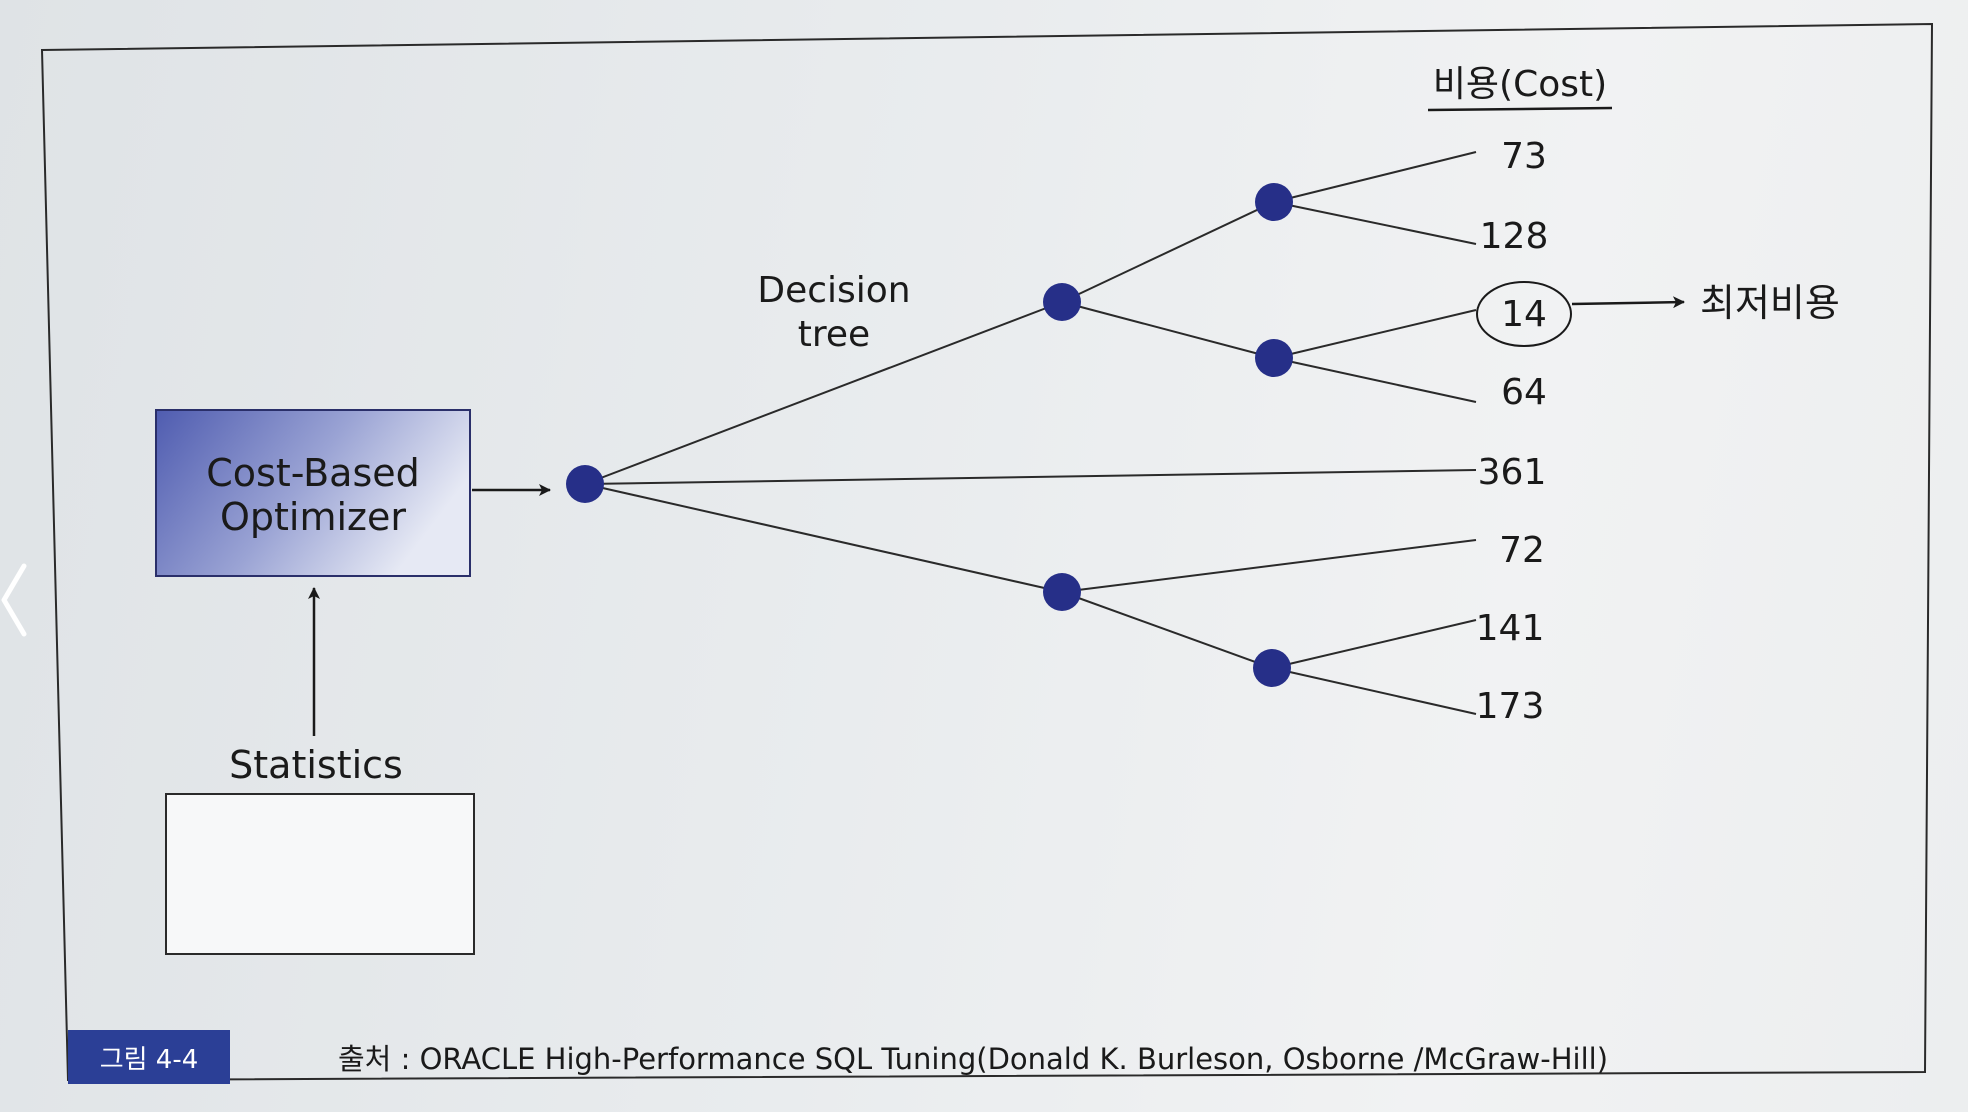 The width and height of the screenshot is (1968, 1112). Describe the element at coordinates (1628, 302) in the screenshot. I see `lowest-cost-arrow` at that location.